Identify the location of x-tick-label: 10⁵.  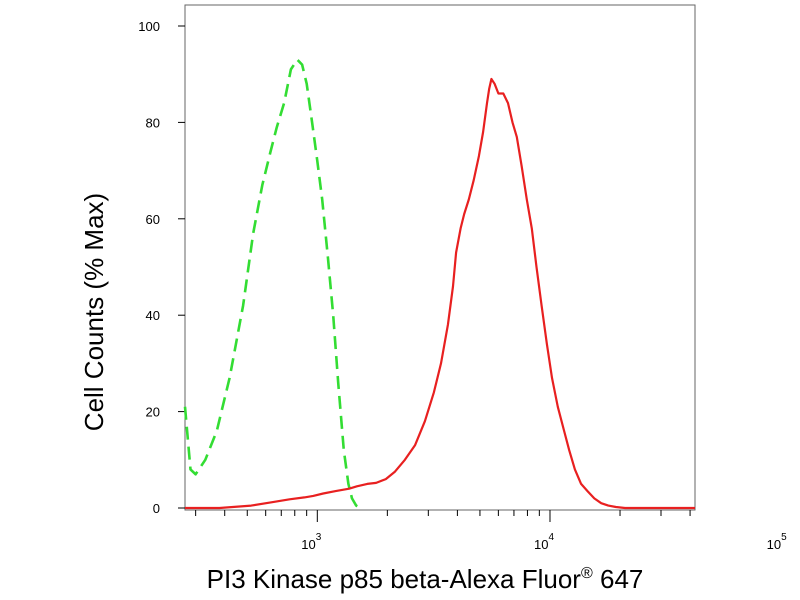
(777, 542).